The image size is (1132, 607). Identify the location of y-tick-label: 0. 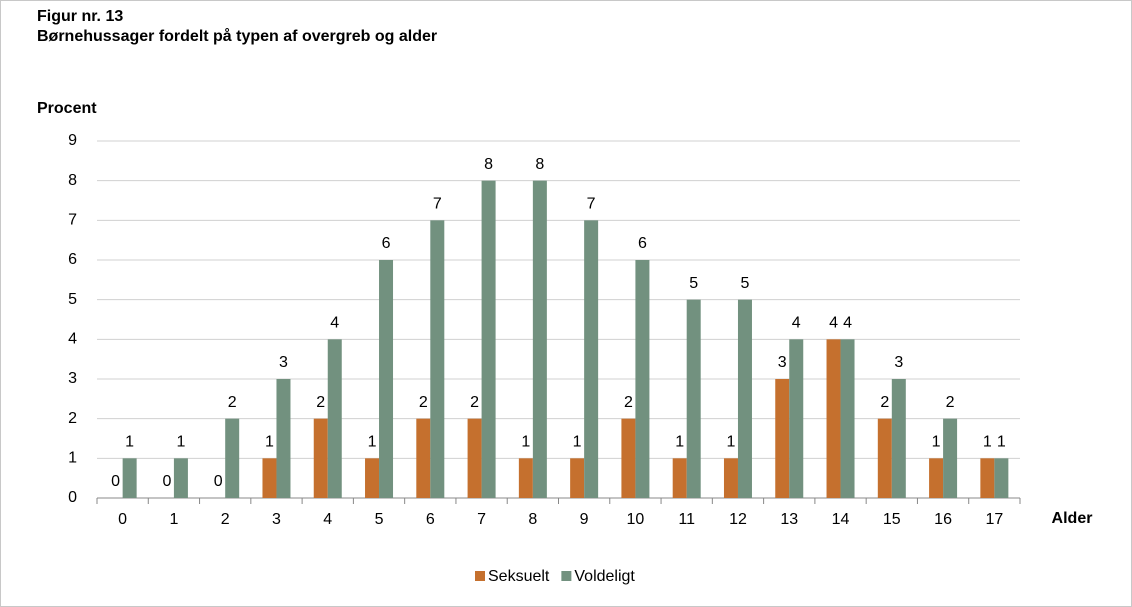
(72, 497).